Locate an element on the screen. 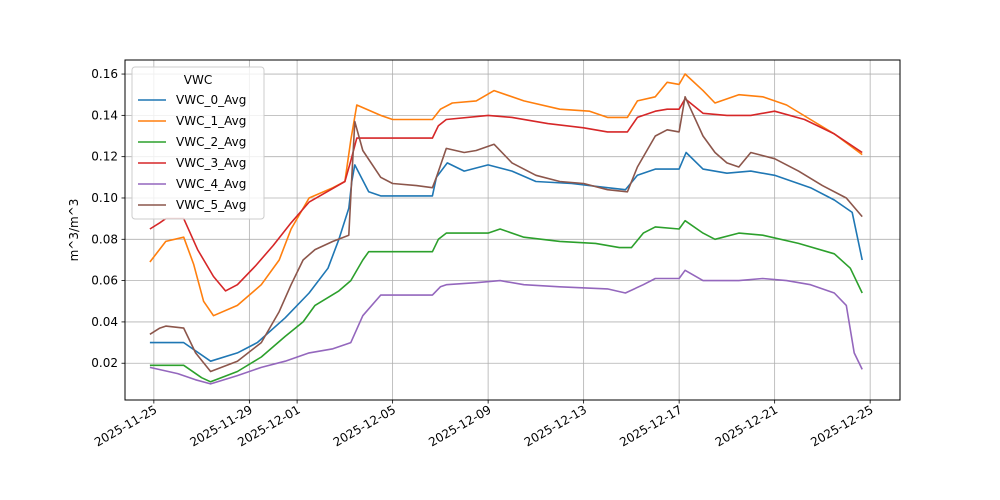 This screenshot has height=500, width=1000. legend-box is located at coordinates (198, 143).